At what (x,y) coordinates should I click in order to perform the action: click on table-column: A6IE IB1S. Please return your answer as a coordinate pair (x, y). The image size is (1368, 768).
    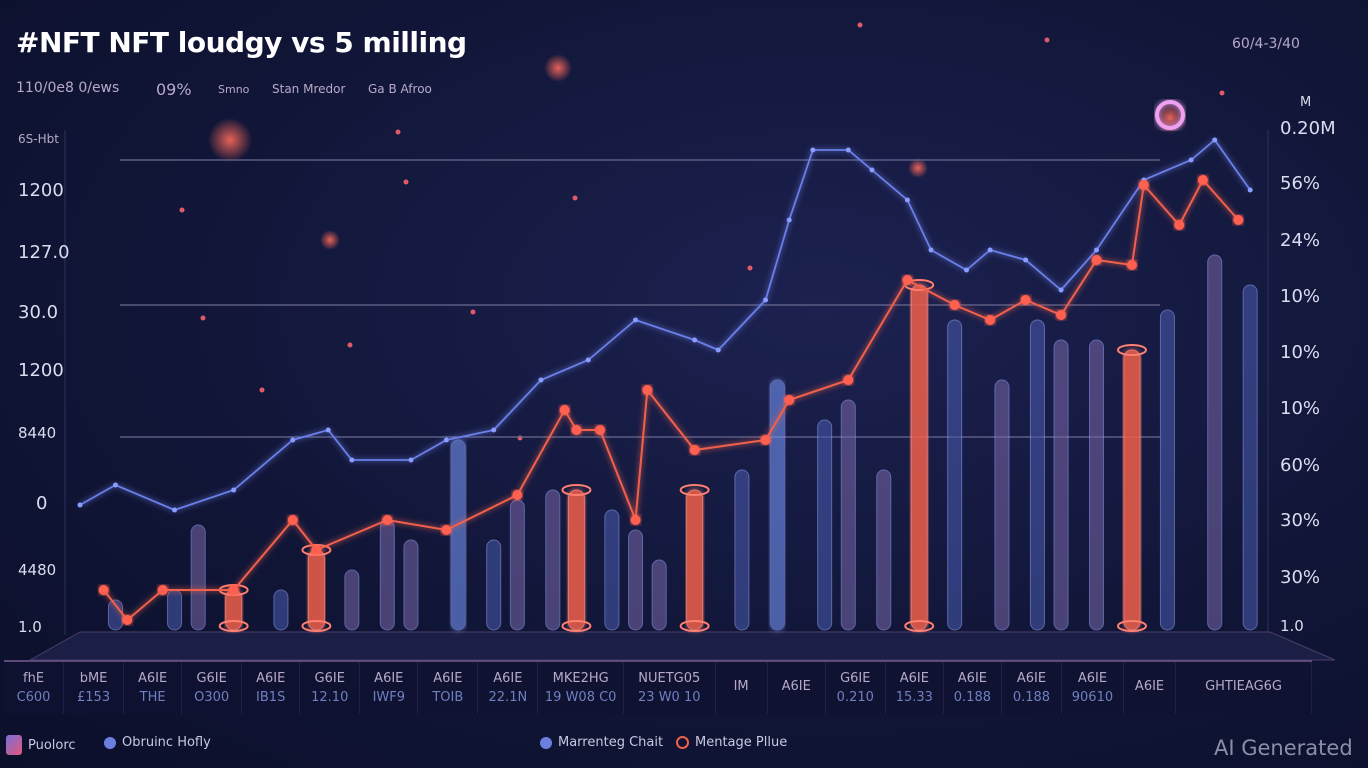
    Looking at the image, I should click on (271, 688).